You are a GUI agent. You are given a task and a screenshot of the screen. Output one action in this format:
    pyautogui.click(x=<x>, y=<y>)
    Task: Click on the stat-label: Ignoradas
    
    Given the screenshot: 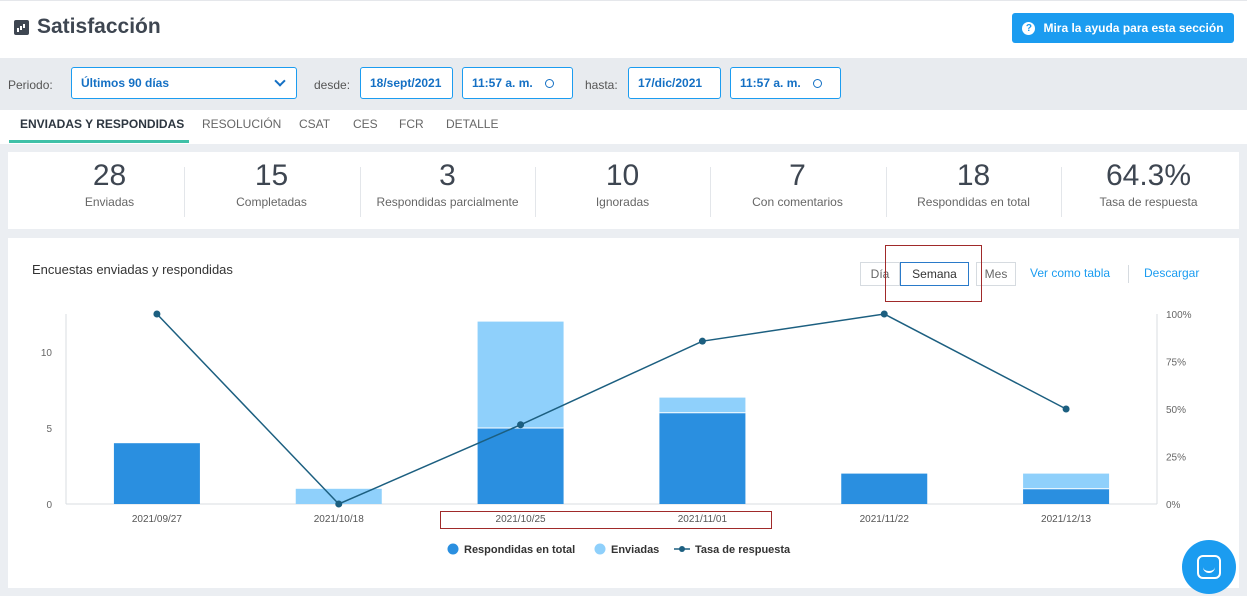 What is the action you would take?
    pyautogui.click(x=622, y=202)
    